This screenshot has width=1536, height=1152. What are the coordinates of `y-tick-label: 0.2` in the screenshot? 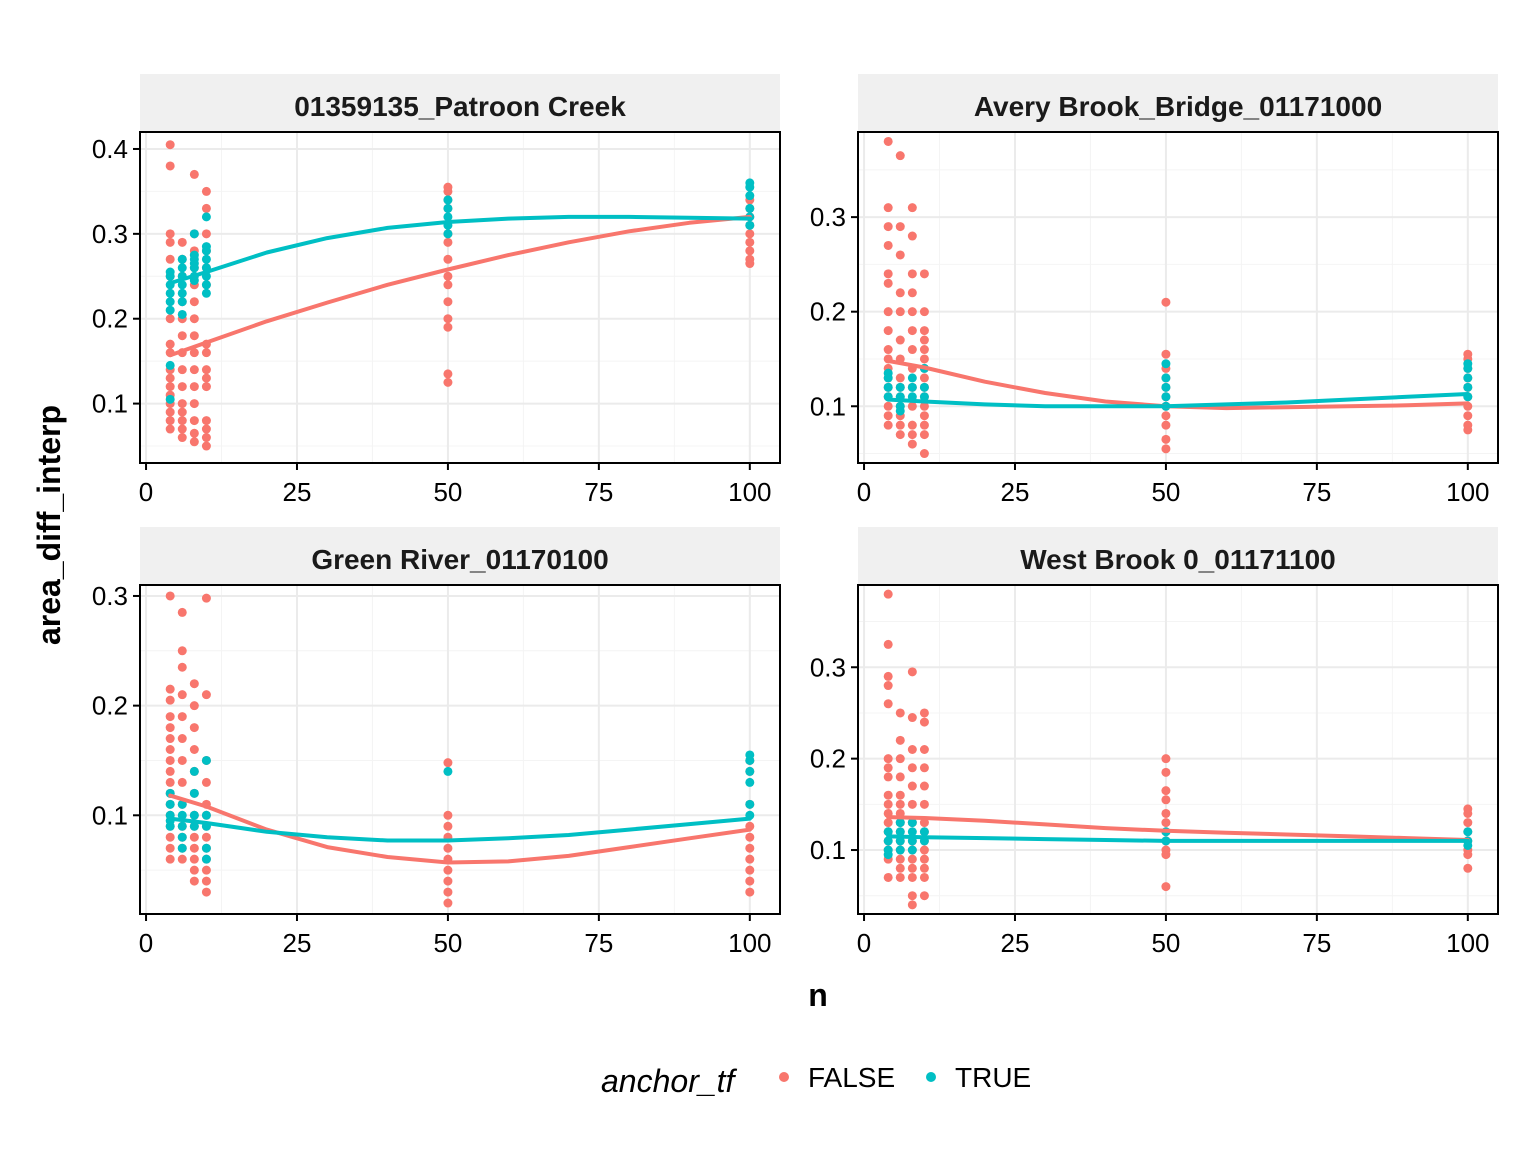 It's located at (110, 706).